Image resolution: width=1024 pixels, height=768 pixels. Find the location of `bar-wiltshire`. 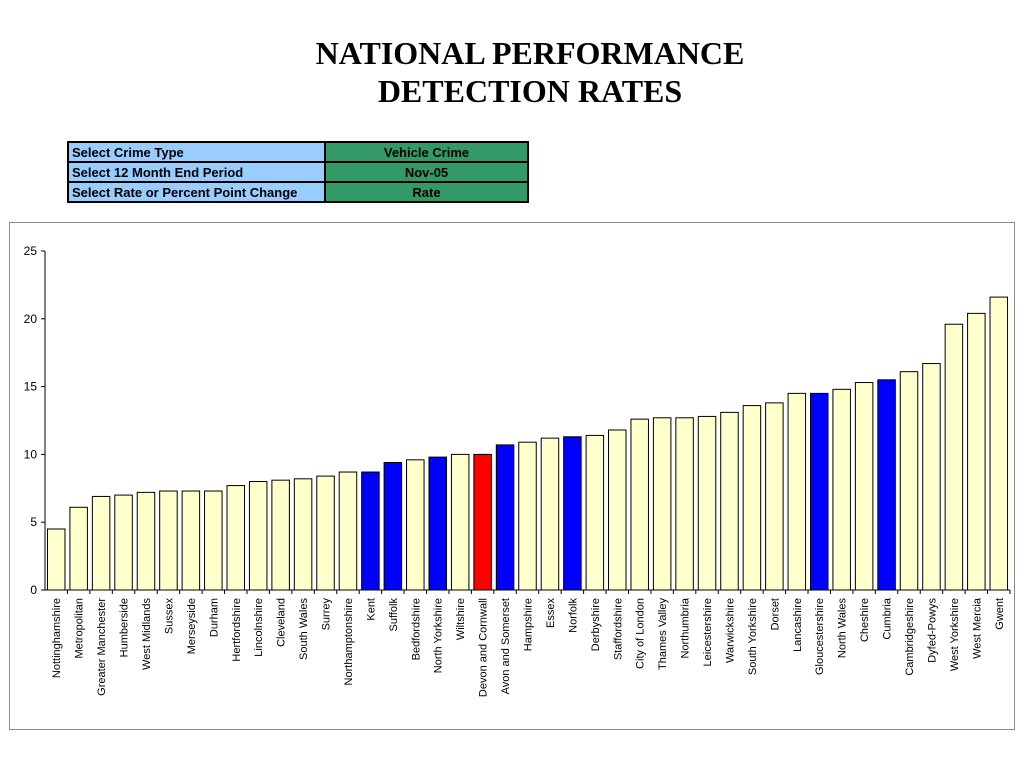

bar-wiltshire is located at coordinates (460, 522).